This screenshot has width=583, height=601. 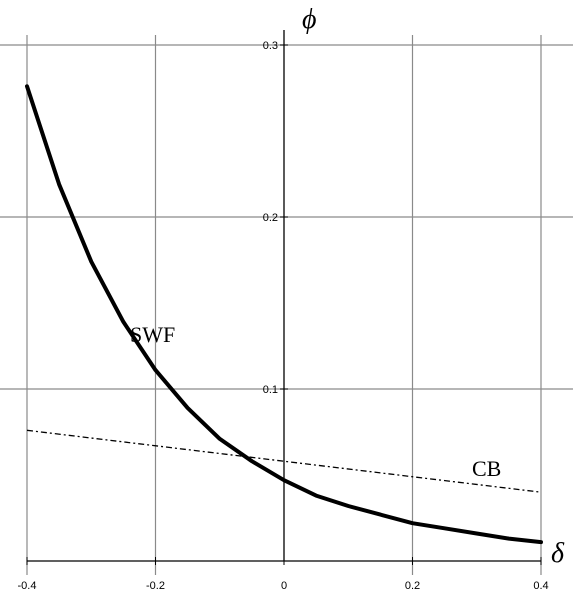 What do you see at coordinates (486, 468) in the screenshot?
I see `series-label-cb: CB` at bounding box center [486, 468].